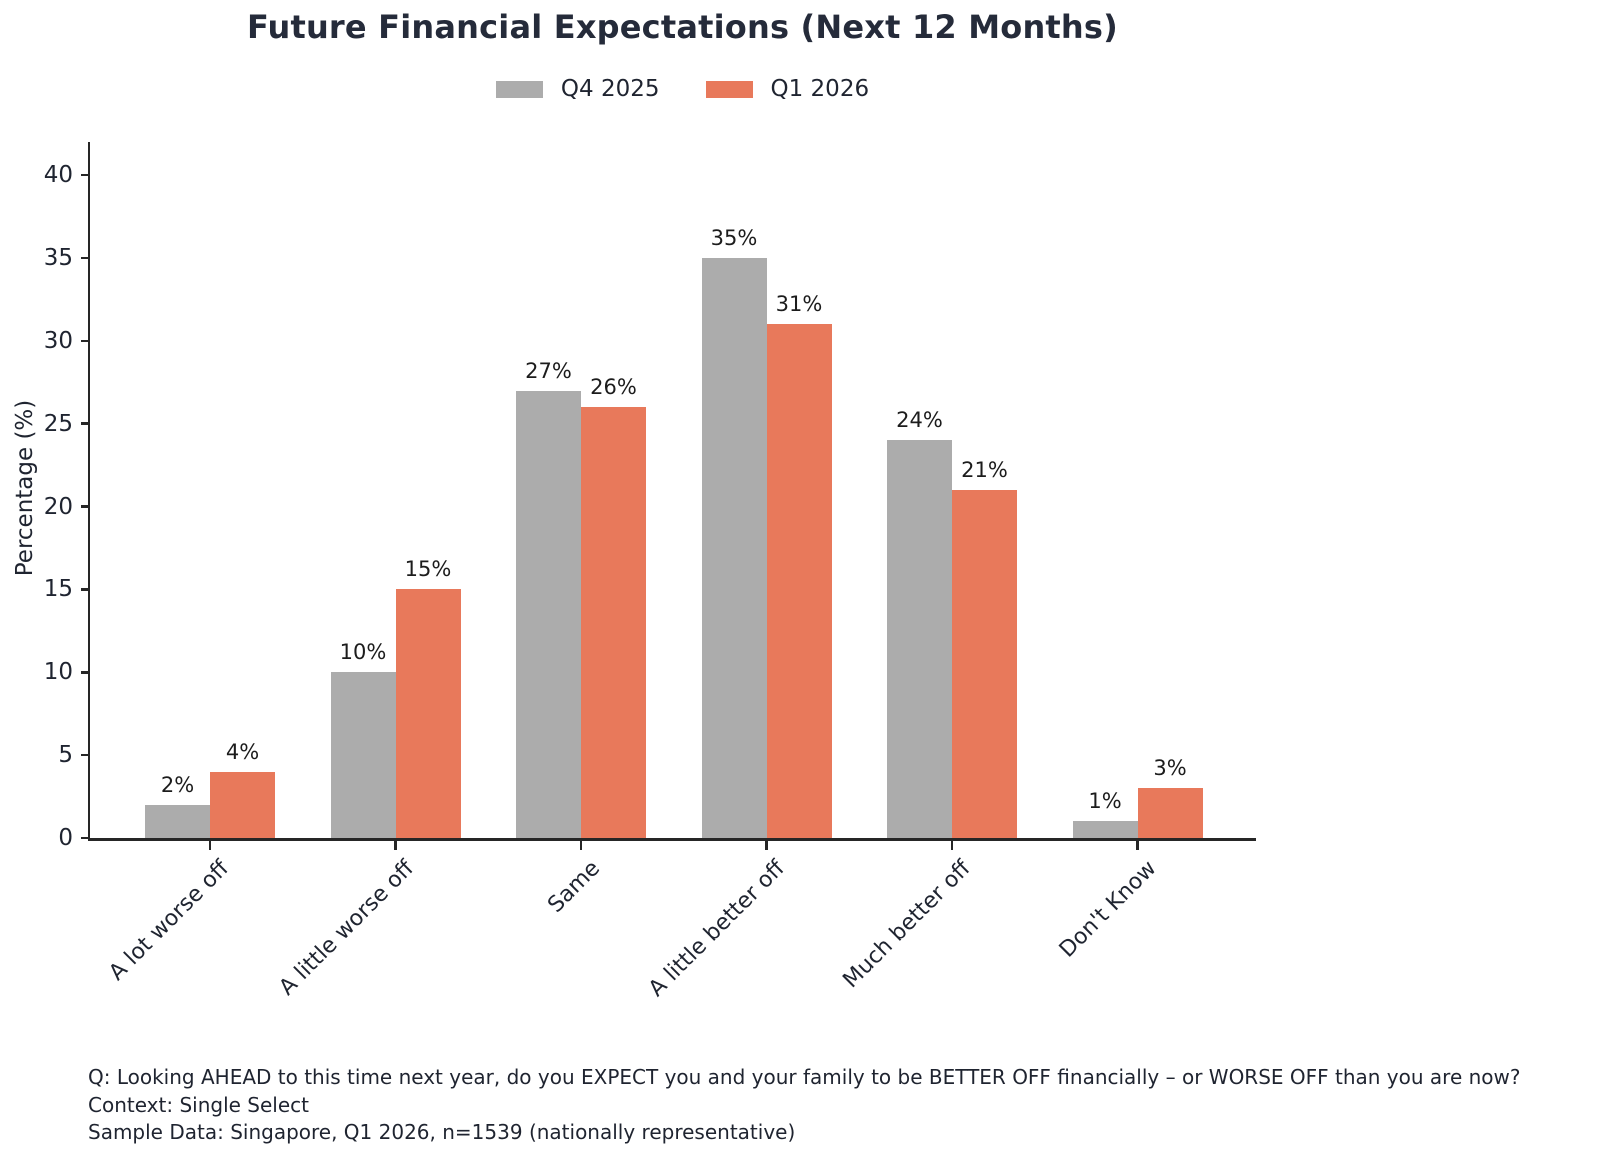 Image resolution: width=1600 pixels, height=1169 pixels. I want to click on x-tick-label-a-little-worse-off: A little worse off, so click(347, 928).